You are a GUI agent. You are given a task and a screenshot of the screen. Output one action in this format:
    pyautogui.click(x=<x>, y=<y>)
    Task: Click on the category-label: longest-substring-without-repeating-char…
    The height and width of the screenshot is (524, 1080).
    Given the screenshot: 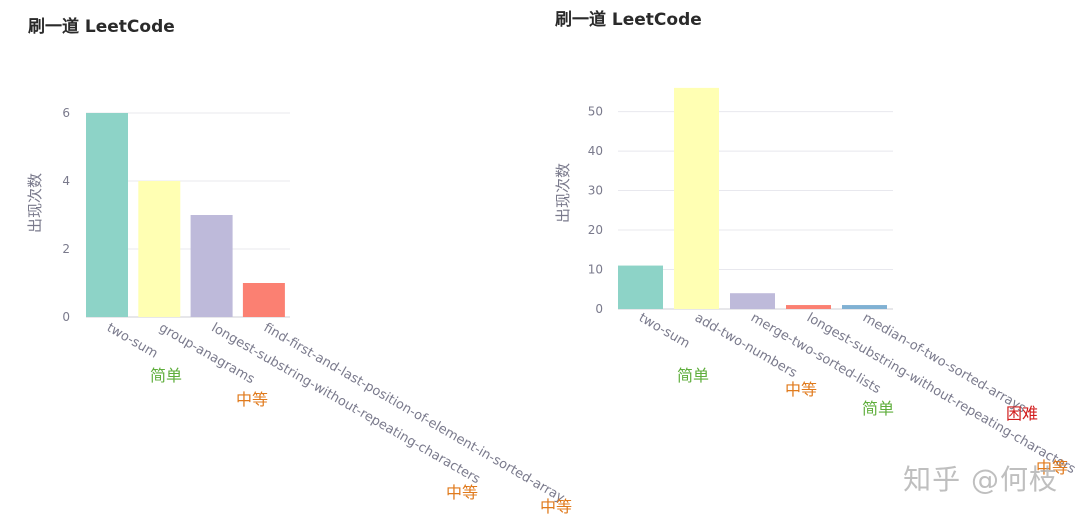 What is the action you would take?
    pyautogui.click(x=941, y=393)
    